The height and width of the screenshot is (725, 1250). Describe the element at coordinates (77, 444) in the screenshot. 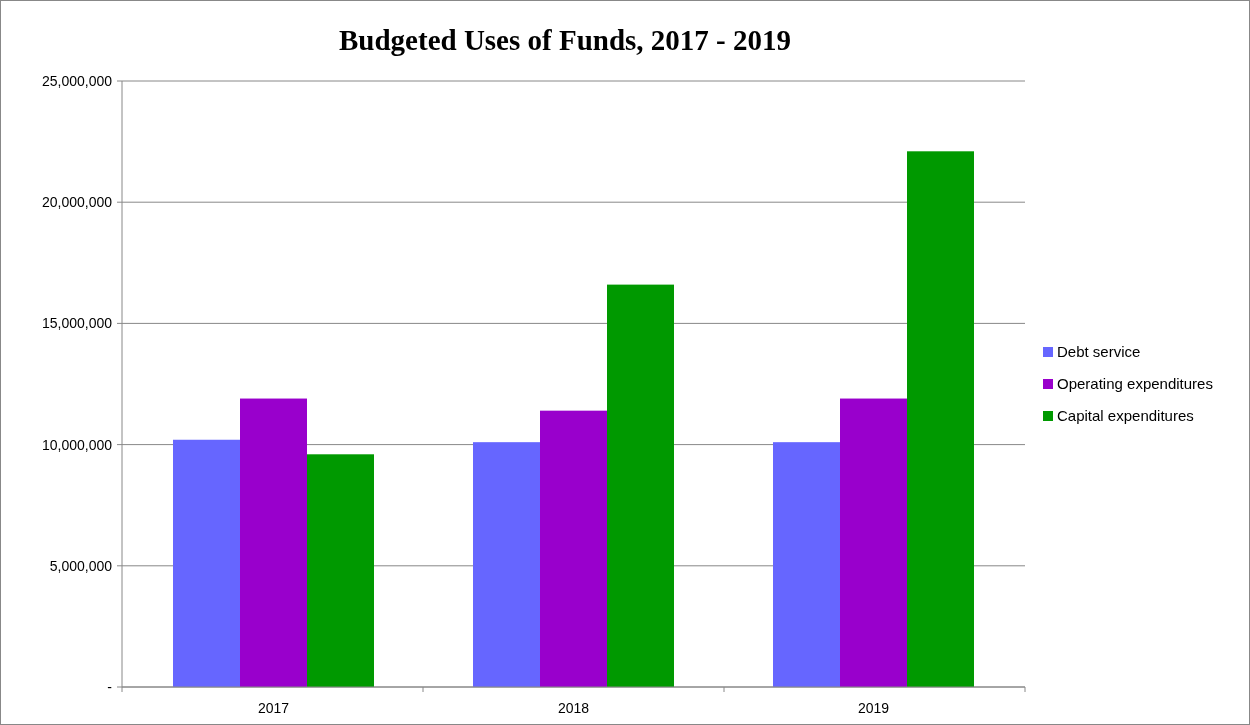

I see `y-tick-label: 10,000,000` at that location.